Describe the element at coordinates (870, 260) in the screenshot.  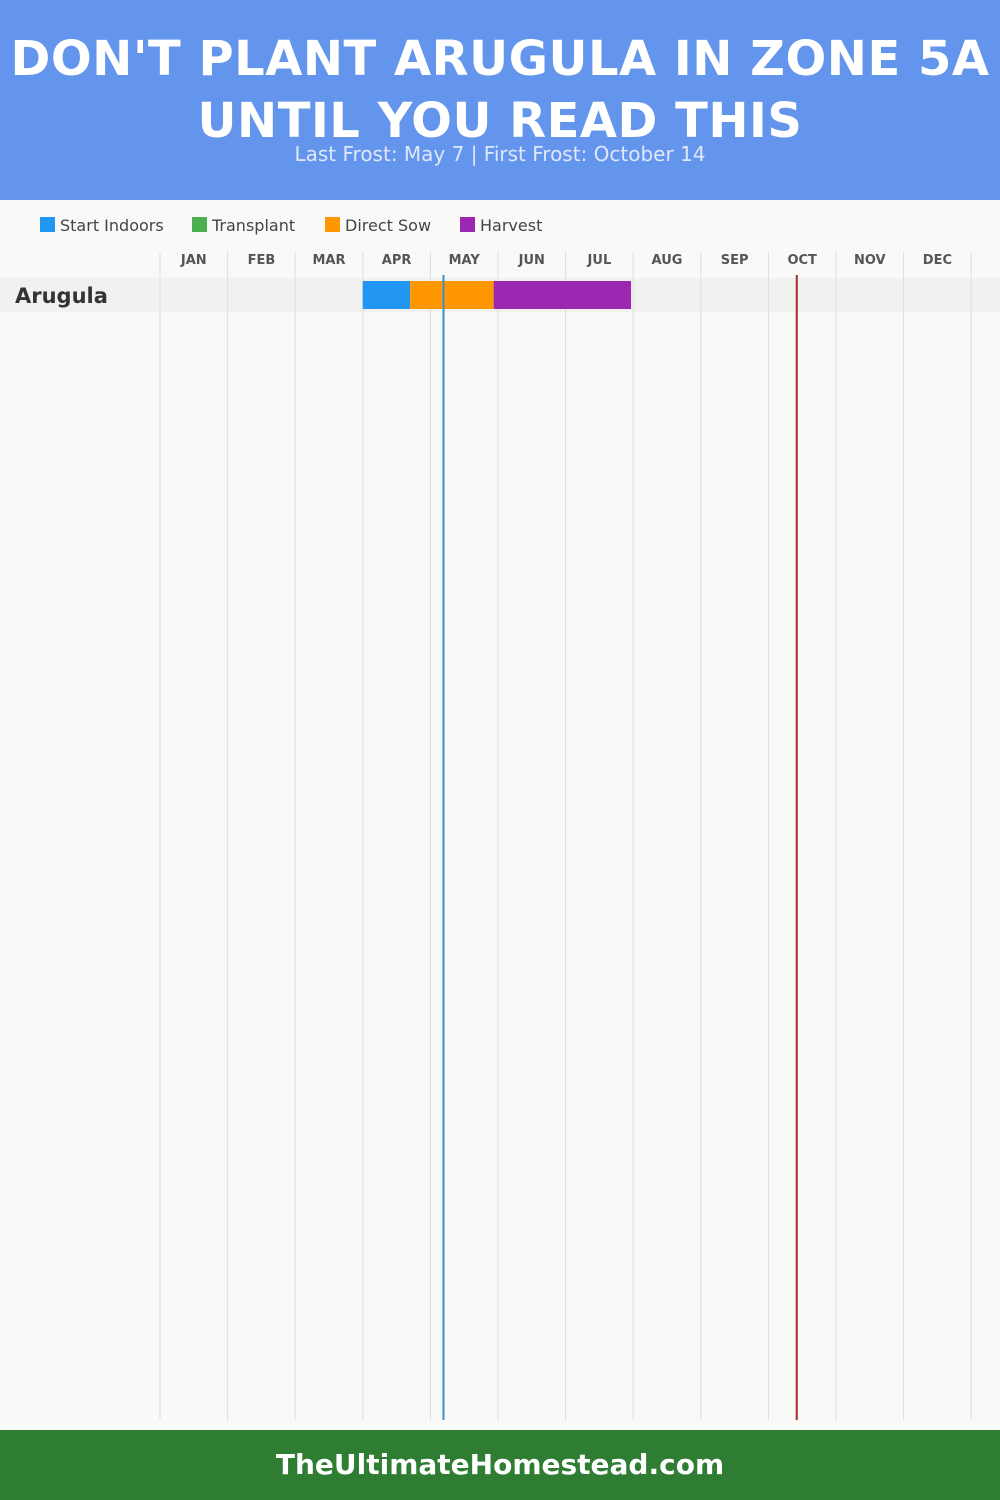
I see `month-label-nov: NOV` at that location.